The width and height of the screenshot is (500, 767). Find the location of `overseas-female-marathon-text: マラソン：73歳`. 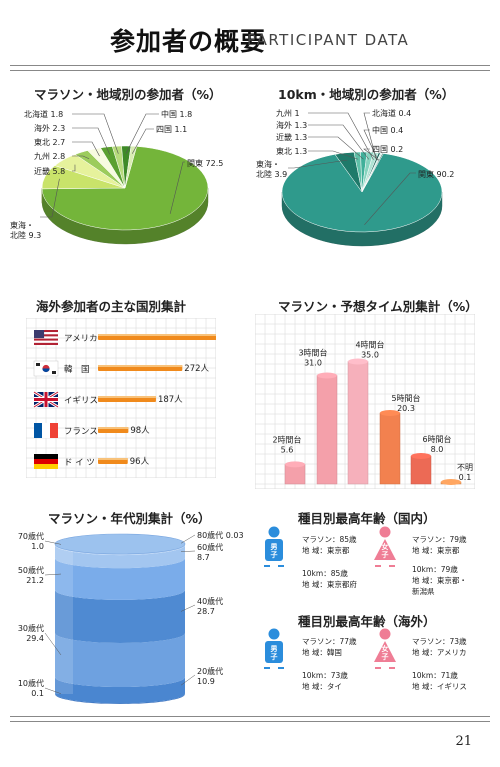

overseas-female-marathon-text: マラソン：73歳 is located at coordinates (439, 641).